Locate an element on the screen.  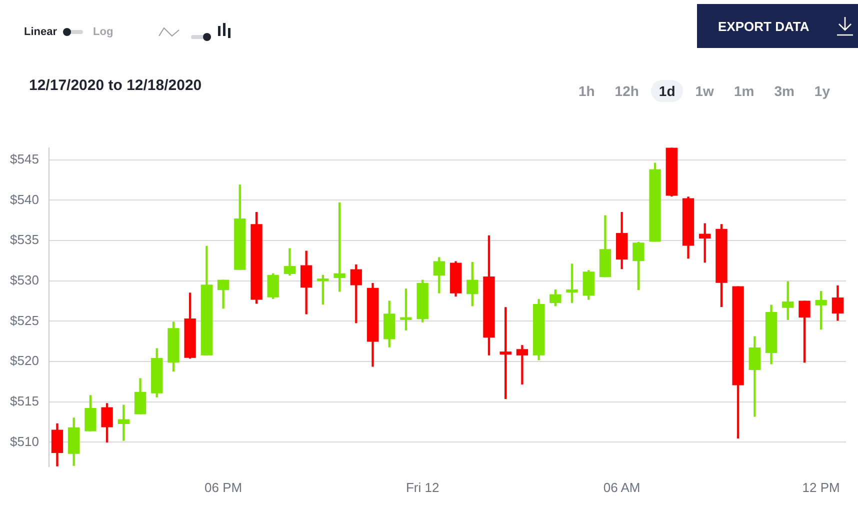
text: 1h is located at coordinates (586, 91).